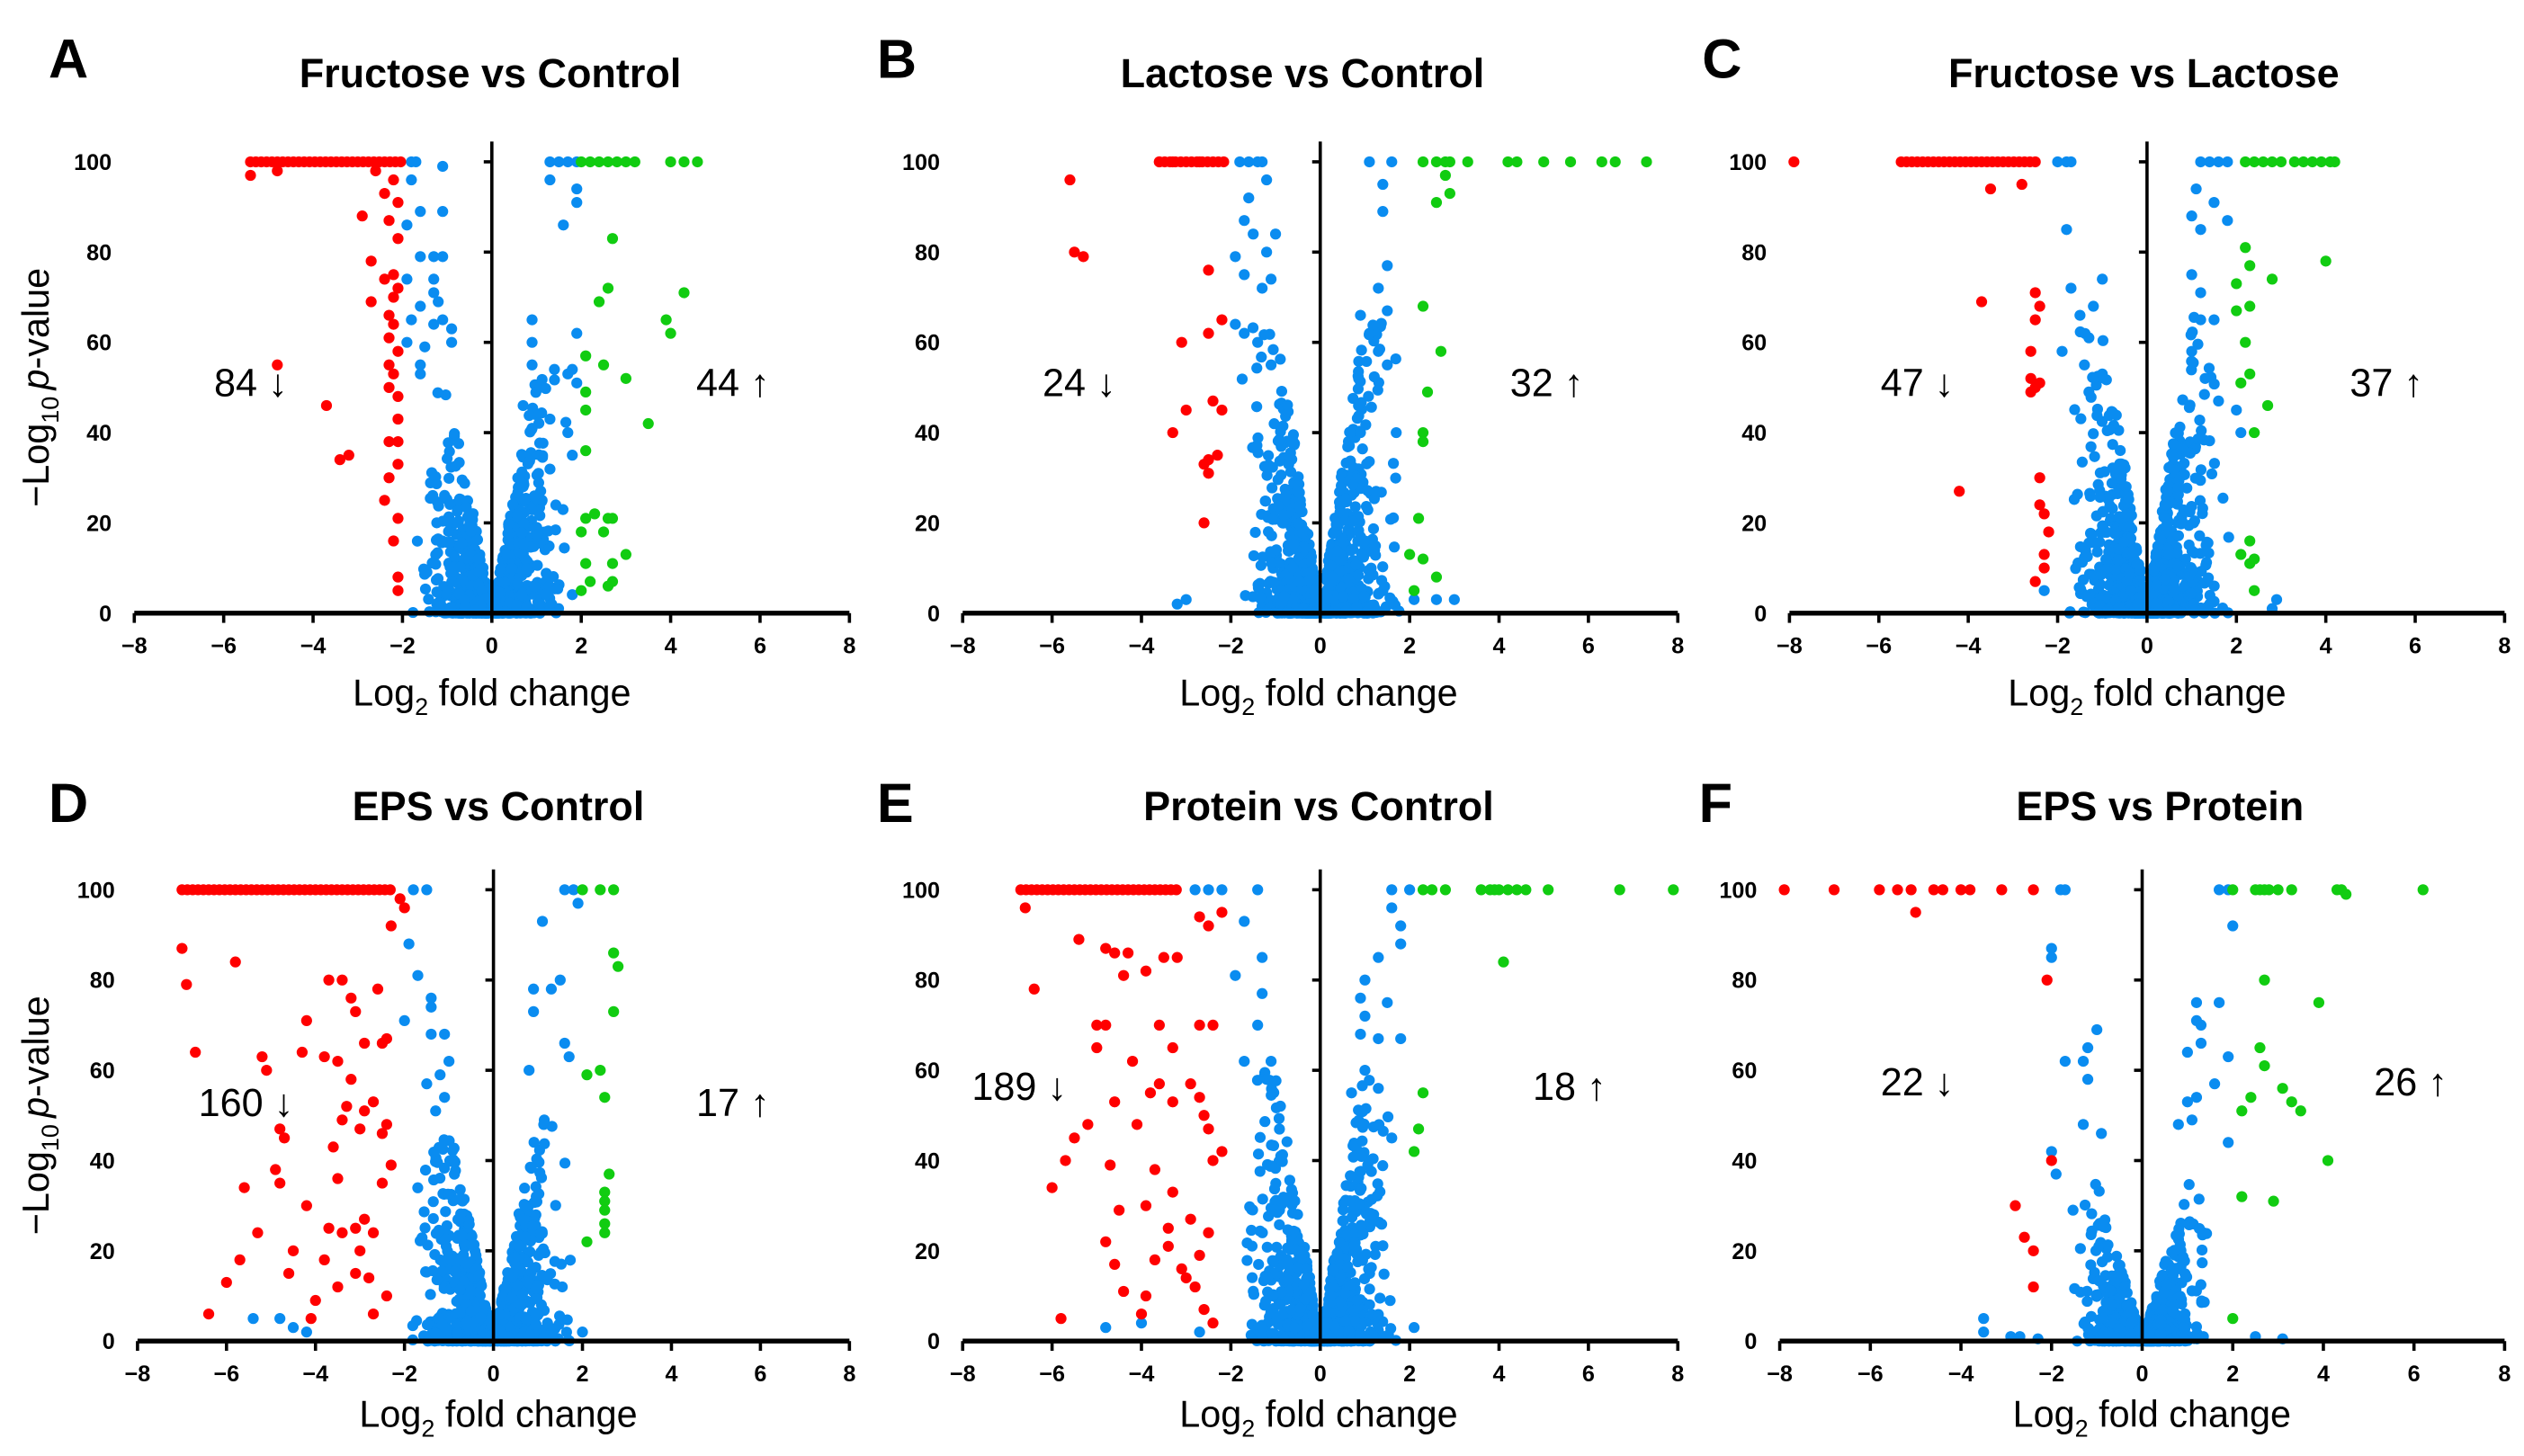  What do you see at coordinates (36, 1046) in the screenshot?
I see `y-axis-label-rest: -value` at bounding box center [36, 1046].